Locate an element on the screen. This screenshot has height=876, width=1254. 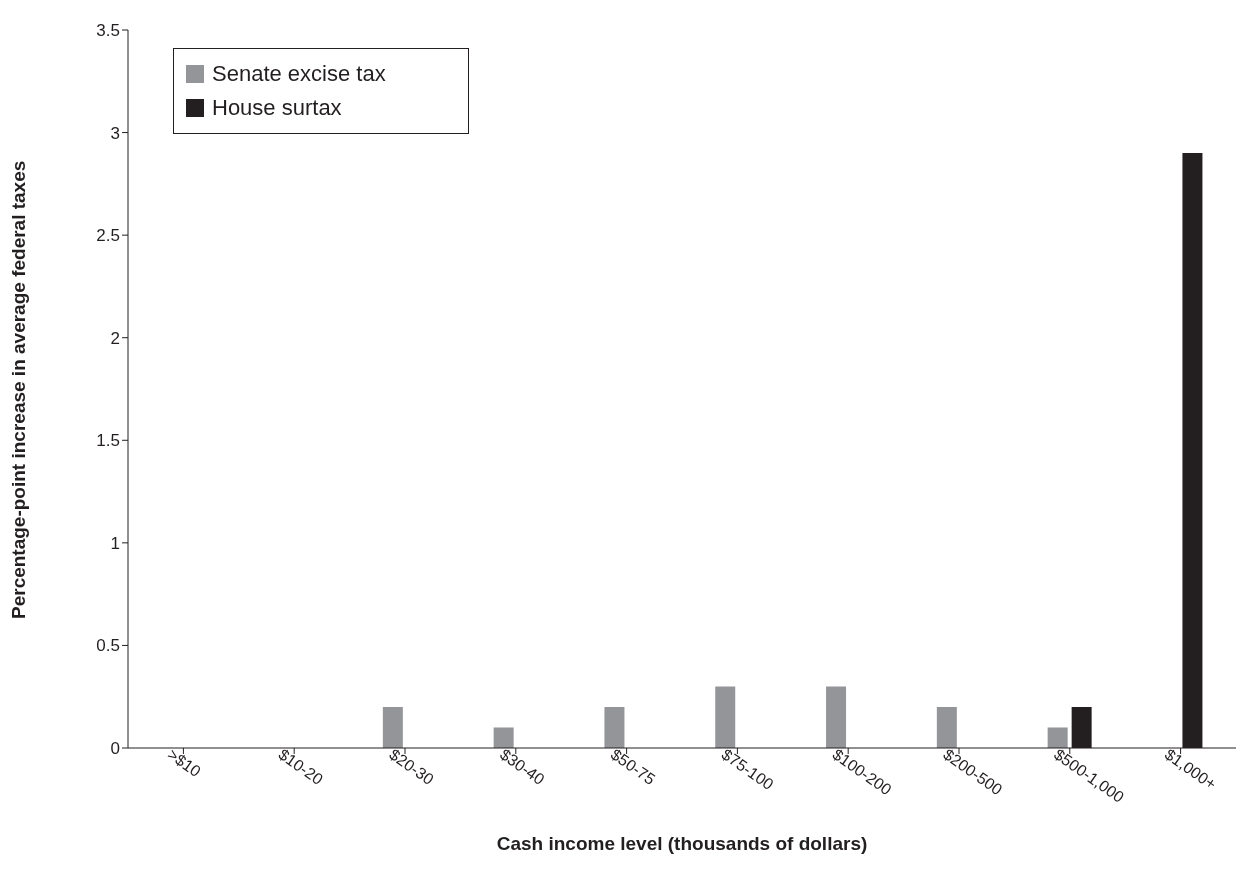
legend-label: Senate excise tax is located at coordinates (299, 74).